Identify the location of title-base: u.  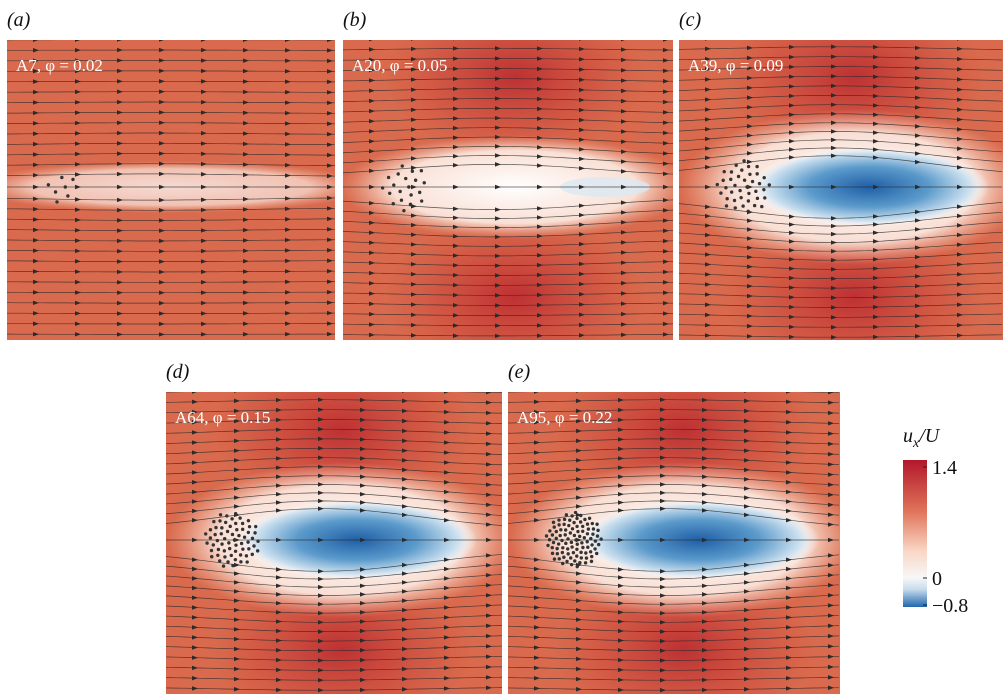
(908, 436).